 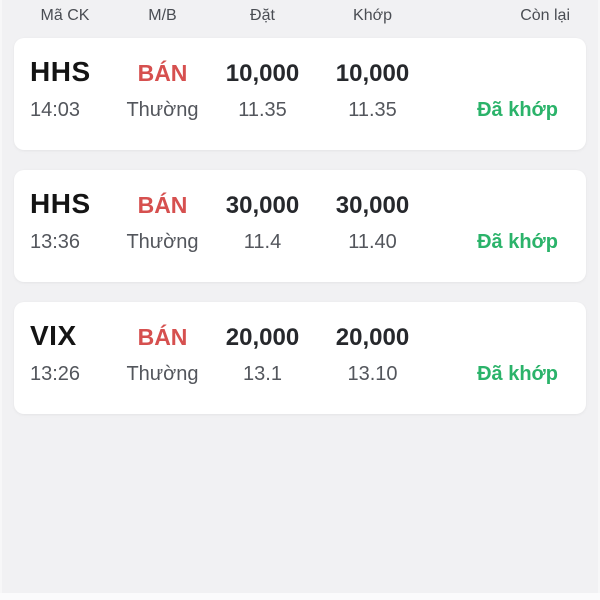 I want to click on order-time: 14:03, so click(x=55, y=110).